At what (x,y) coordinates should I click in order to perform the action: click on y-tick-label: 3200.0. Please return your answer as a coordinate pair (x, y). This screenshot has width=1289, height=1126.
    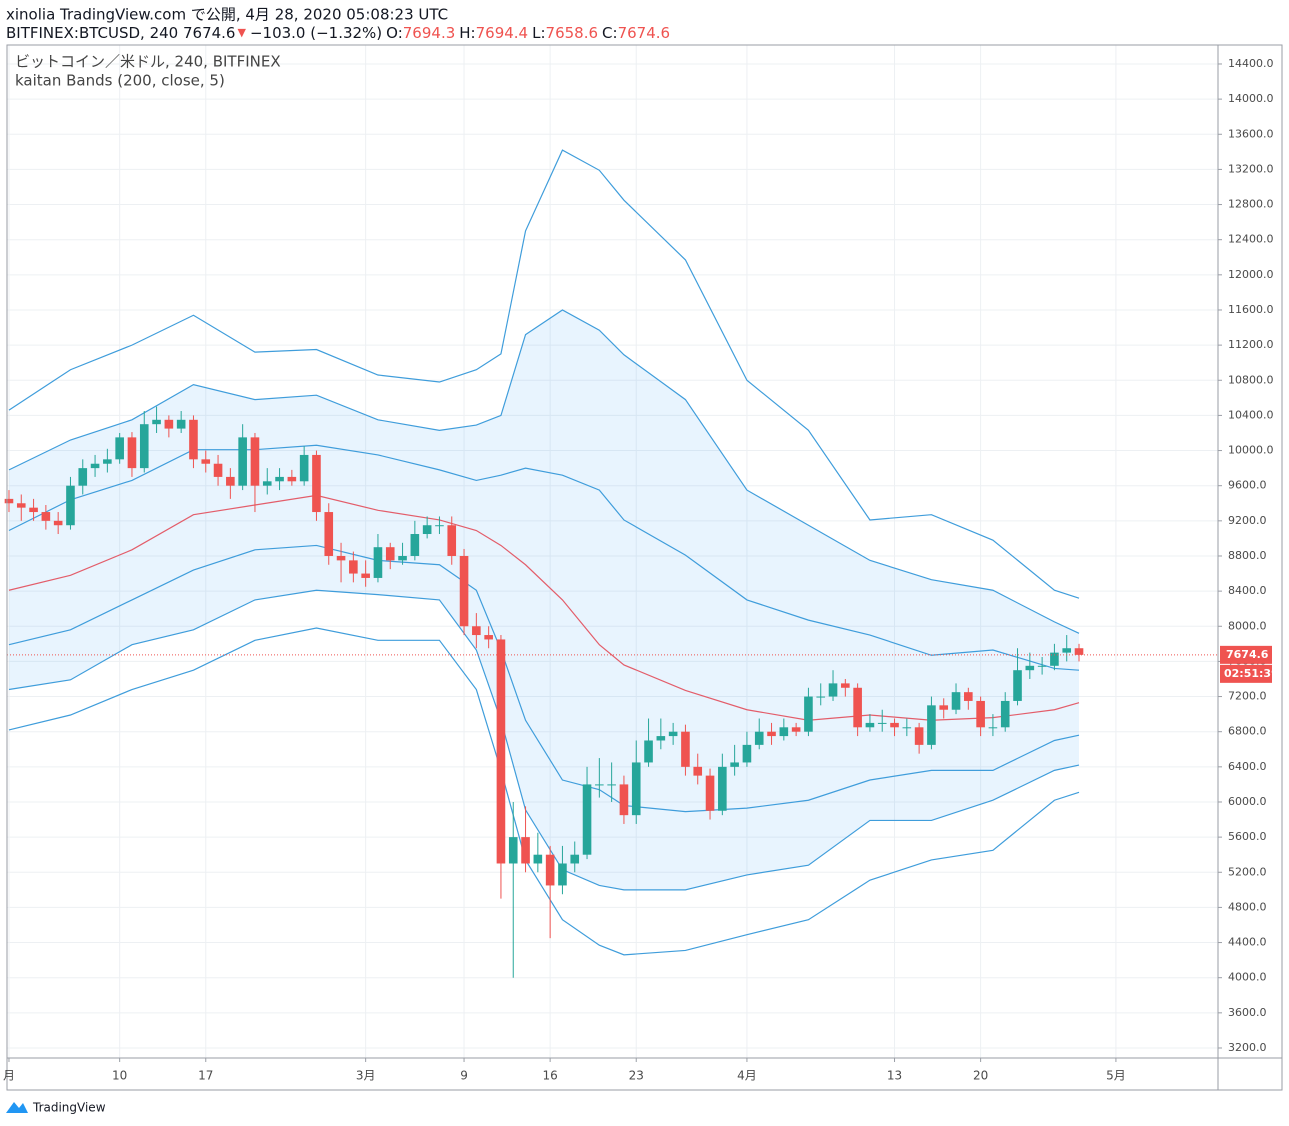
    Looking at the image, I should click on (1247, 1047).